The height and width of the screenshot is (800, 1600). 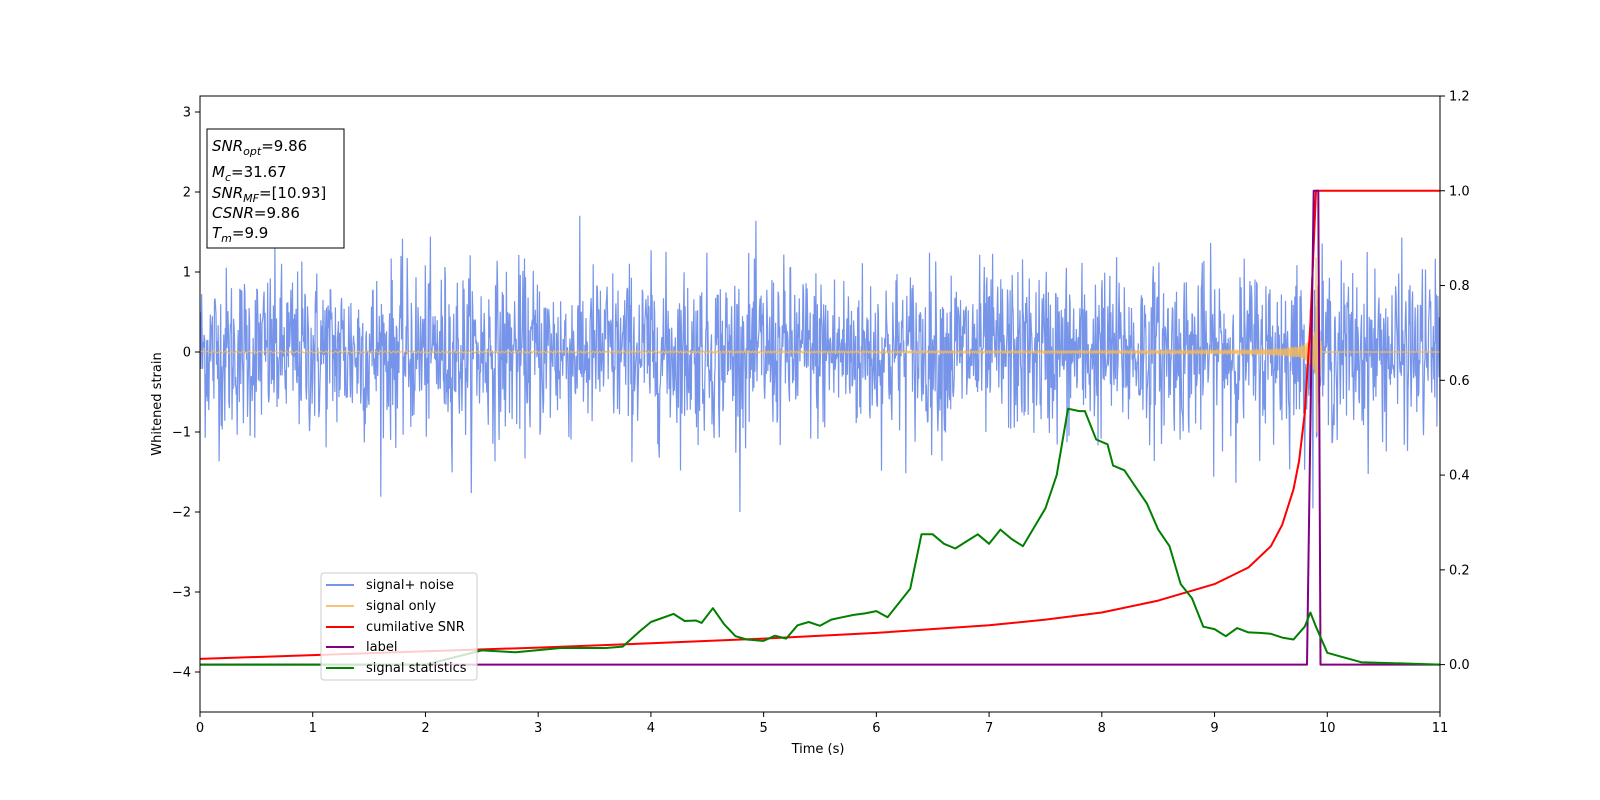 I want to click on info-box-line: SNRopt=9.86, so click(x=259, y=147).